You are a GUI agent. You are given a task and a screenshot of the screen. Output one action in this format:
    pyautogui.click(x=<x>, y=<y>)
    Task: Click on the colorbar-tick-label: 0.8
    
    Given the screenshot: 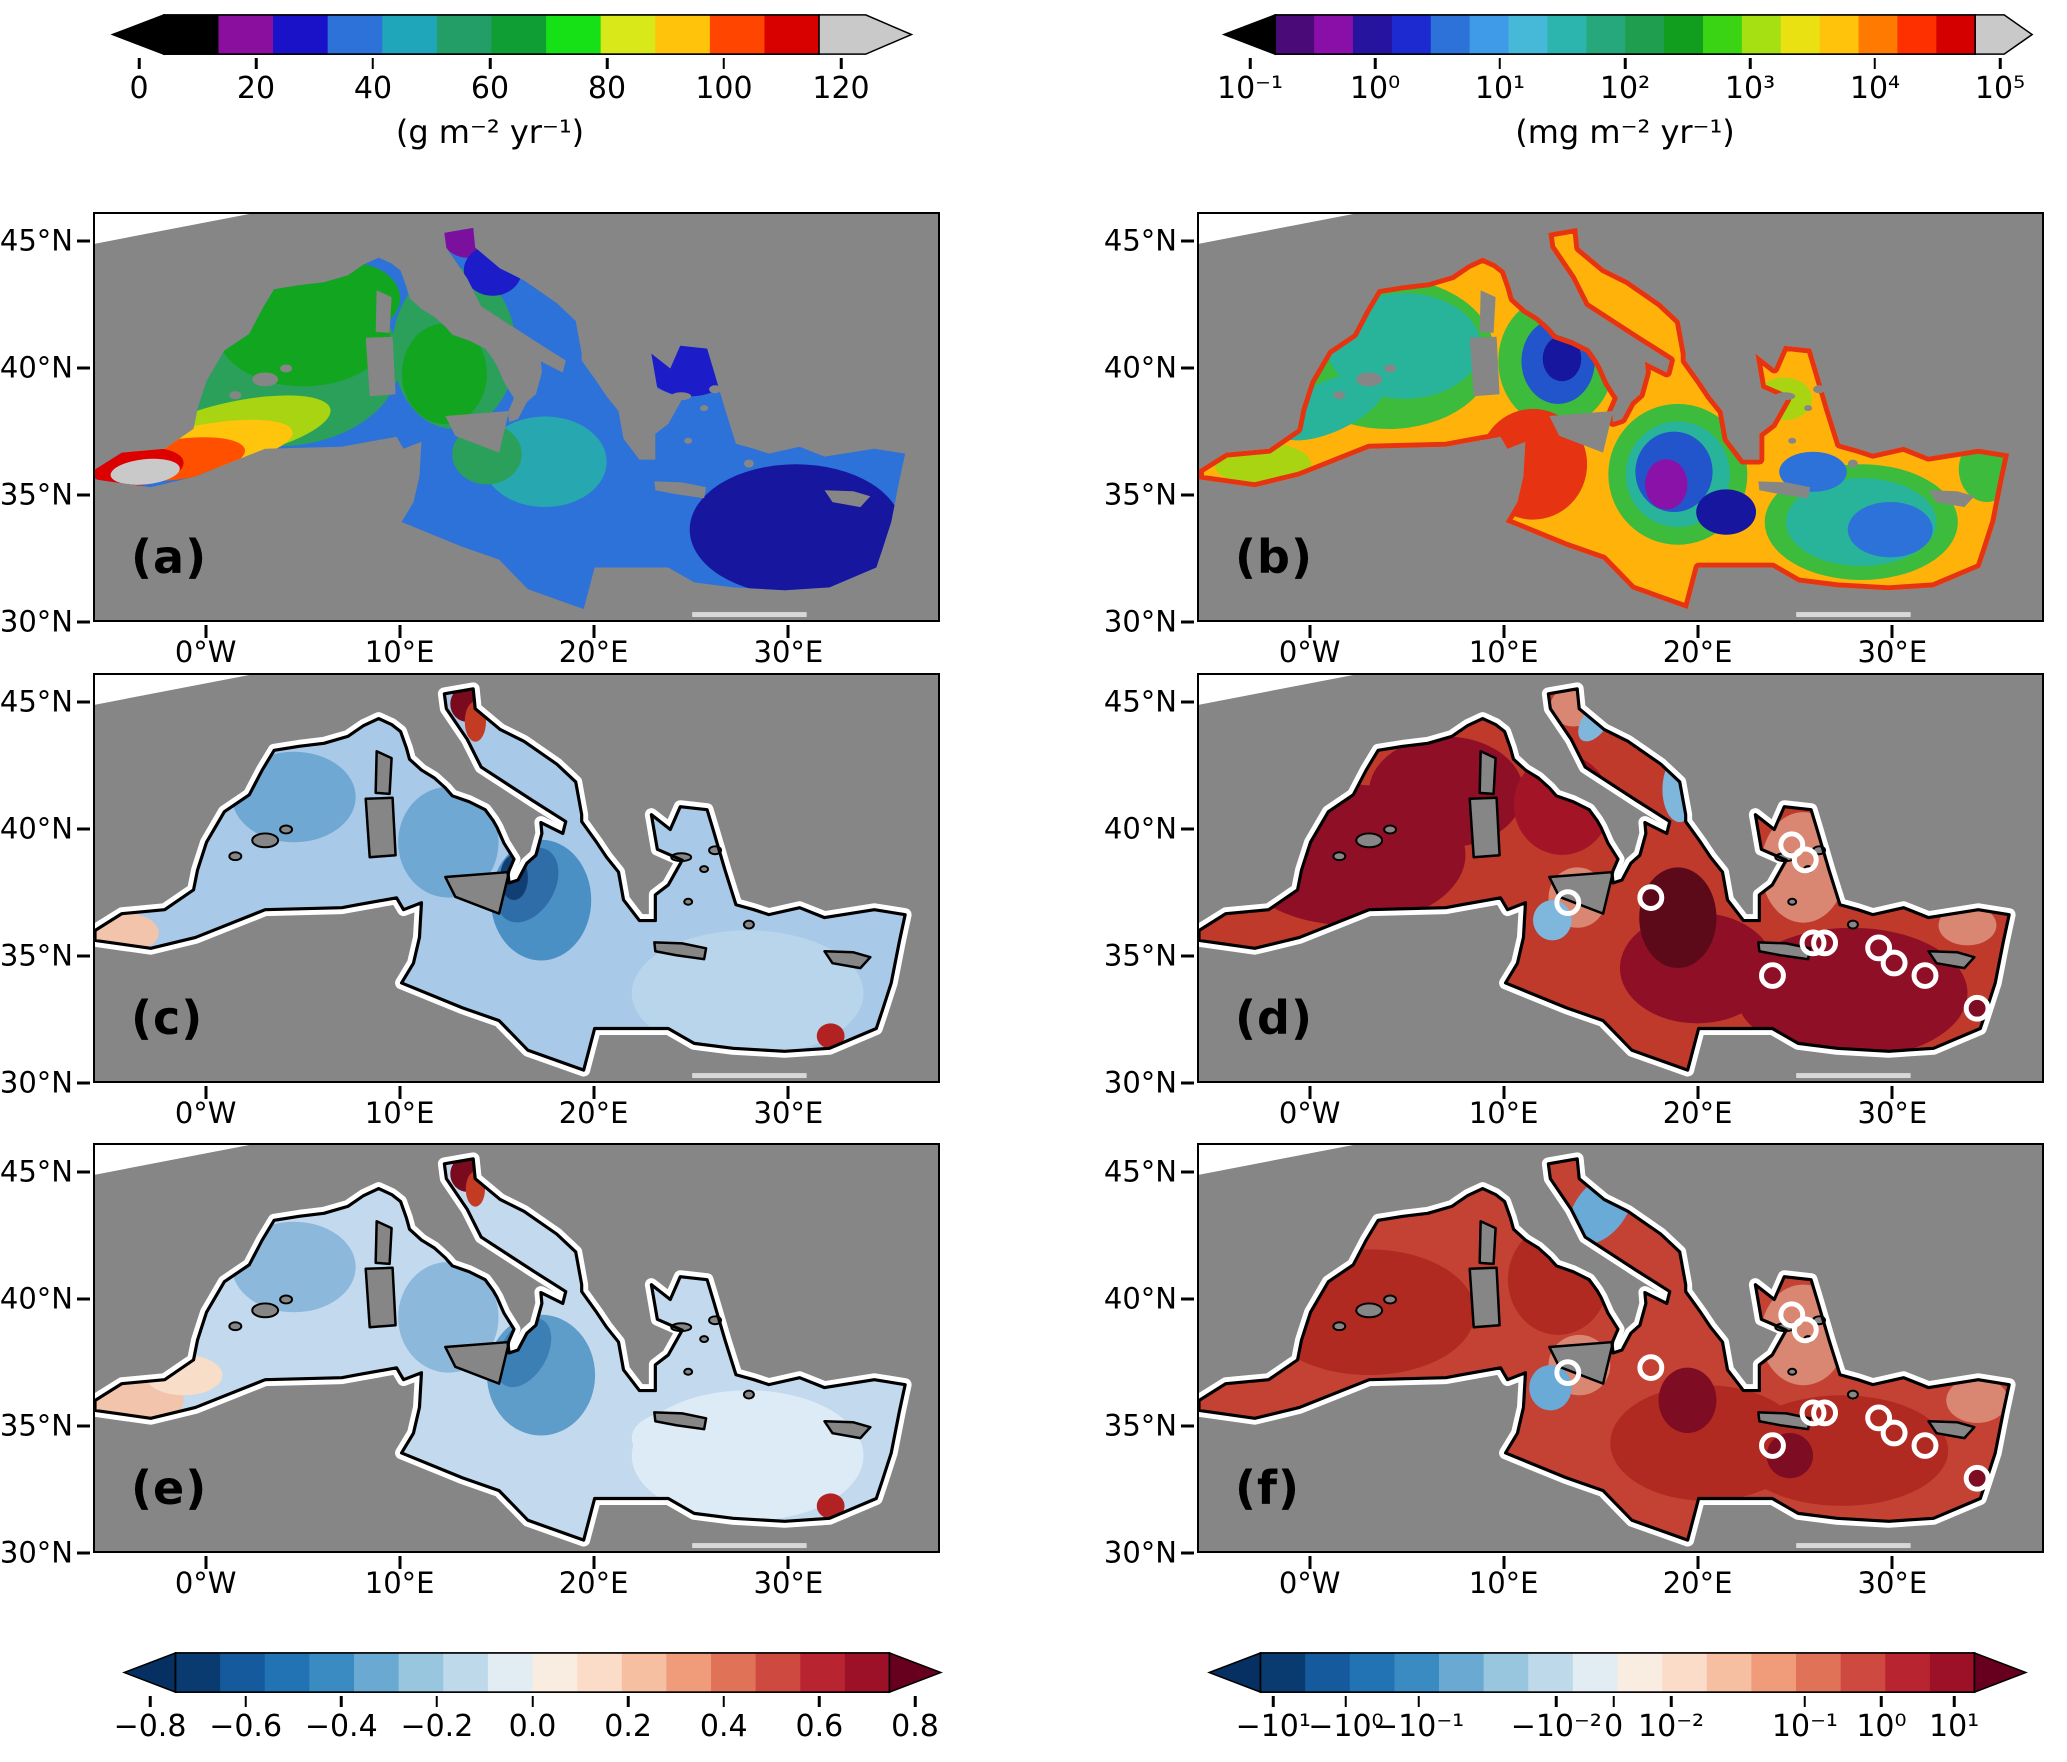 What is the action you would take?
    pyautogui.click(x=915, y=1726)
    